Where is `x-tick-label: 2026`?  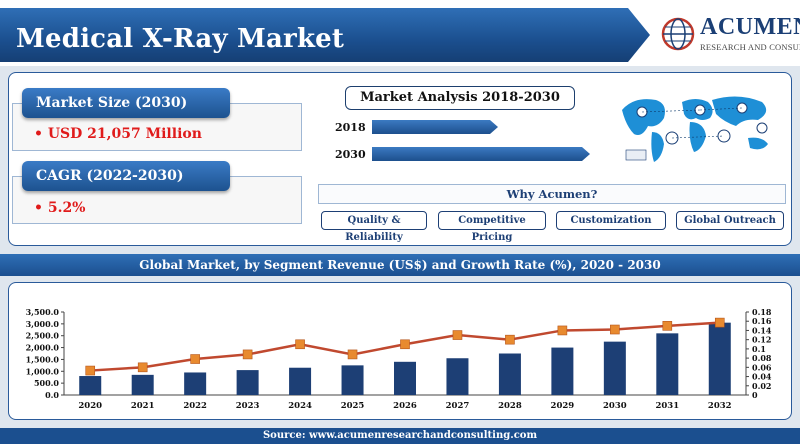
x-tick-label: 2026 is located at coordinates (405, 406).